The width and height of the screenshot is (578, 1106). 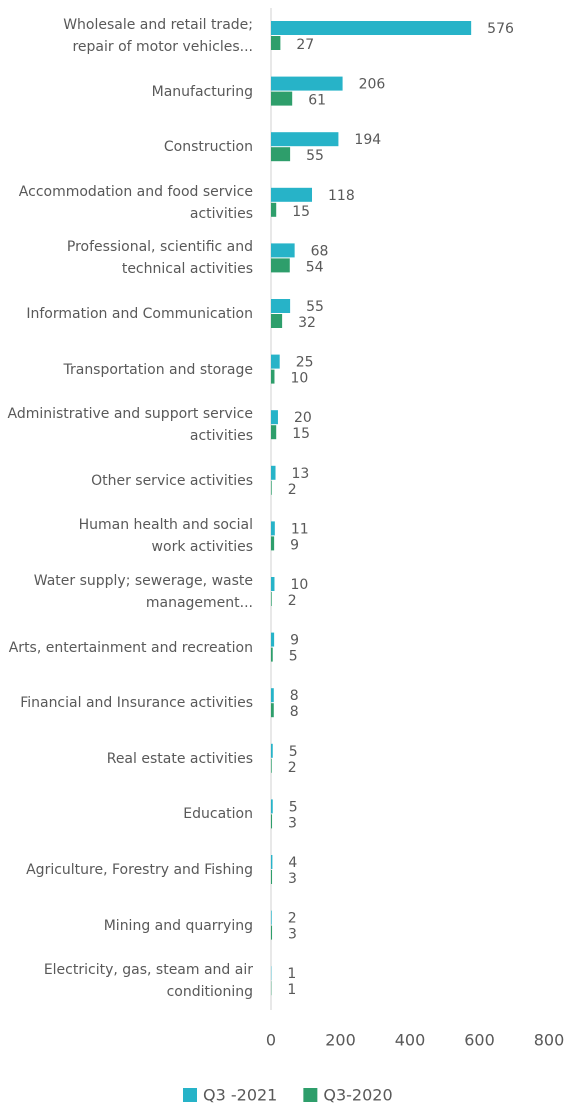 I want to click on value-label: 194, so click(x=367, y=140).